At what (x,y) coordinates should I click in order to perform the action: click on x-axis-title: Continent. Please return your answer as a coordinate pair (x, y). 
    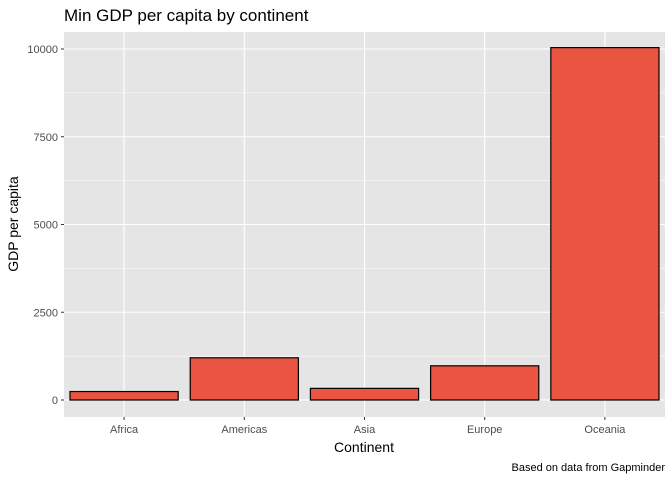
    Looking at the image, I should click on (364, 447).